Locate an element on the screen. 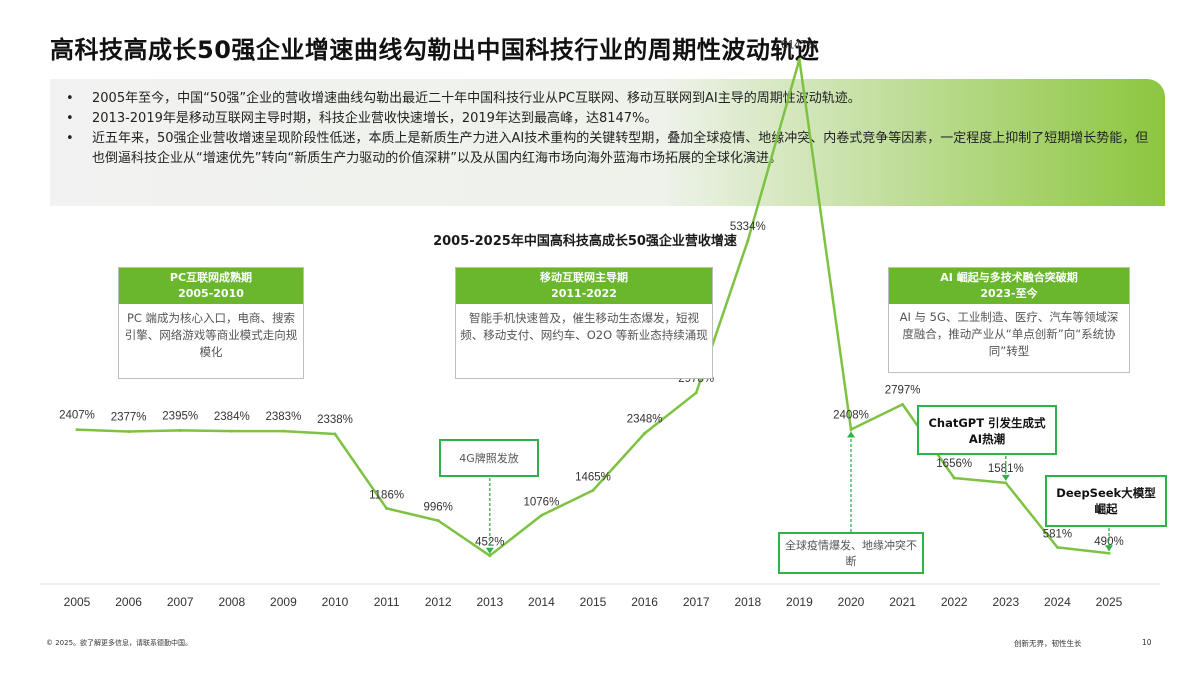  x-tick-label: 2021 is located at coordinates (902, 602).